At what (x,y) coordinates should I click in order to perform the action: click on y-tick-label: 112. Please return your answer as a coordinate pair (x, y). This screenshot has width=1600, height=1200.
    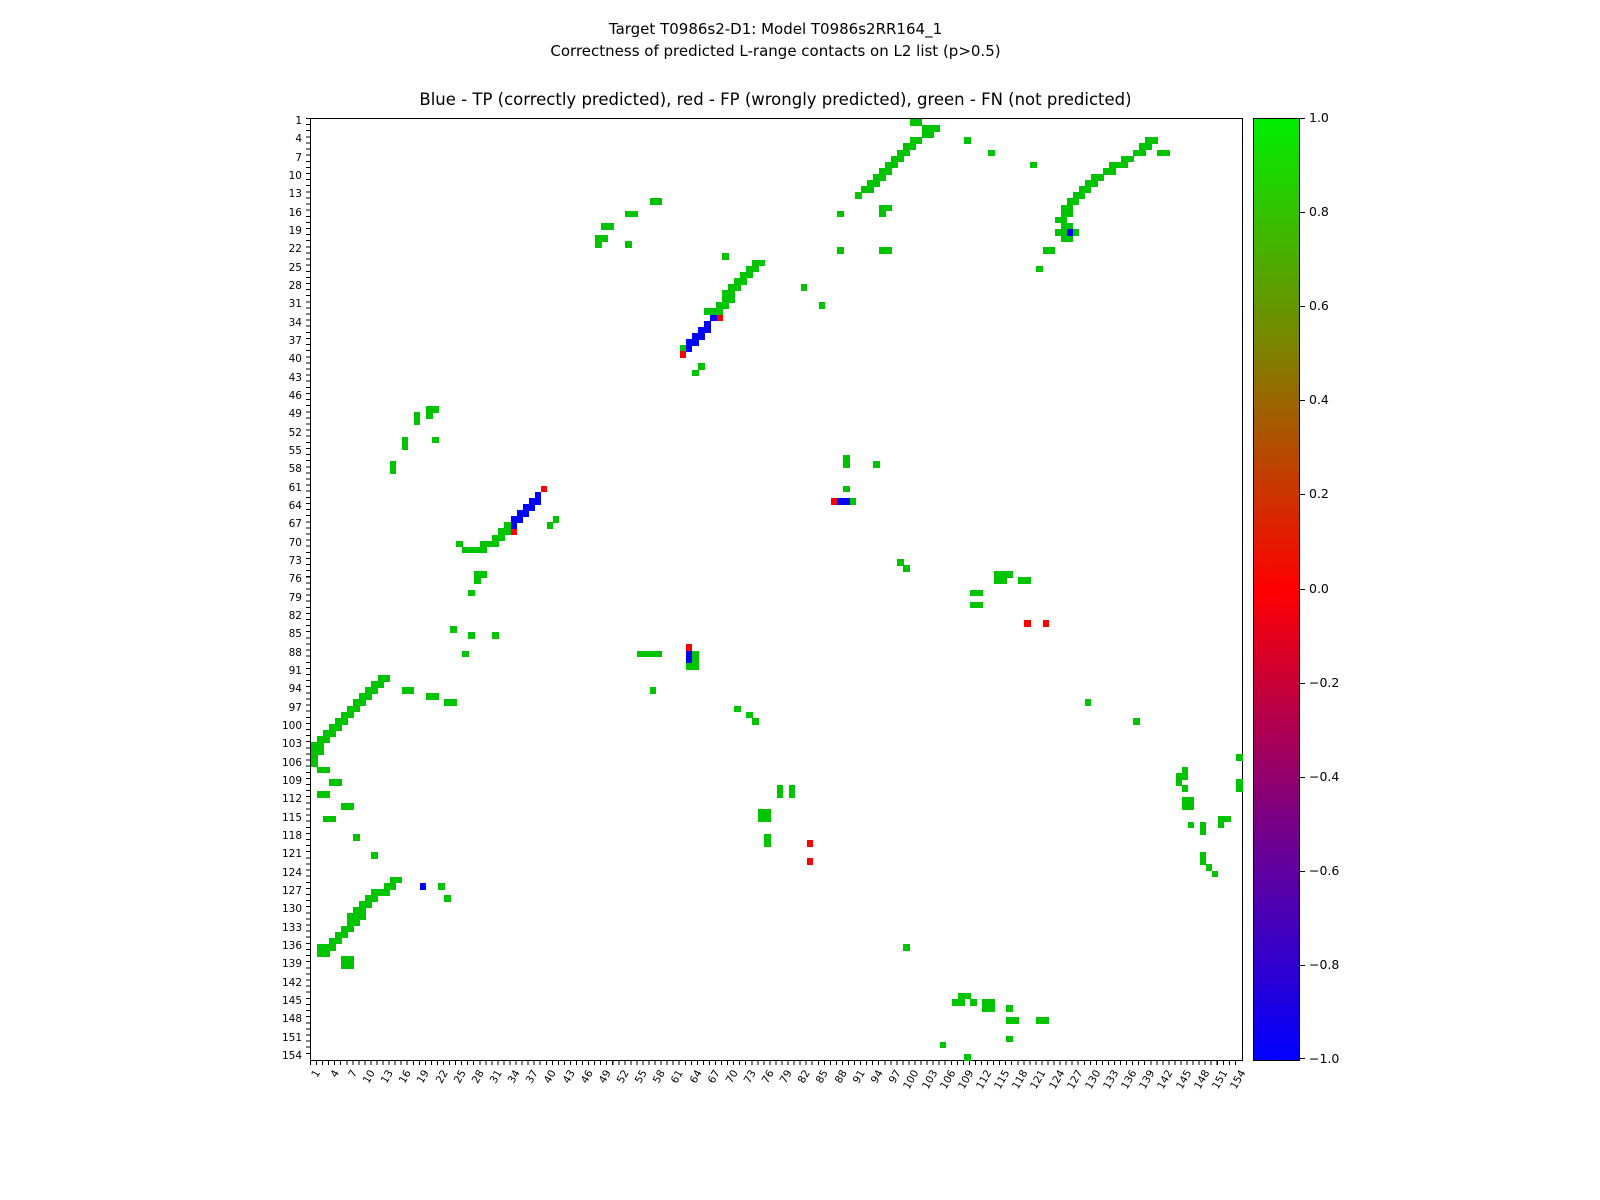
    Looking at the image, I should click on (291, 799).